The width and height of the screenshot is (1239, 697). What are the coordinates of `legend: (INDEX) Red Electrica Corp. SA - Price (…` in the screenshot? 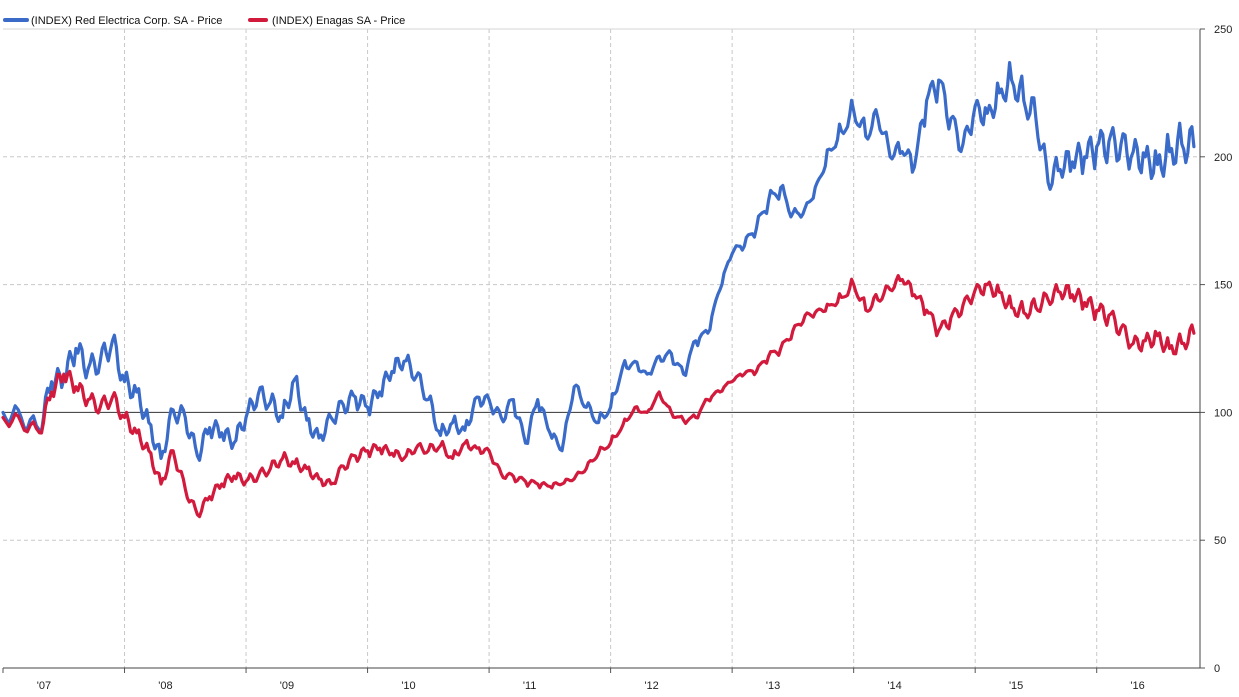 It's located at (204, 21).